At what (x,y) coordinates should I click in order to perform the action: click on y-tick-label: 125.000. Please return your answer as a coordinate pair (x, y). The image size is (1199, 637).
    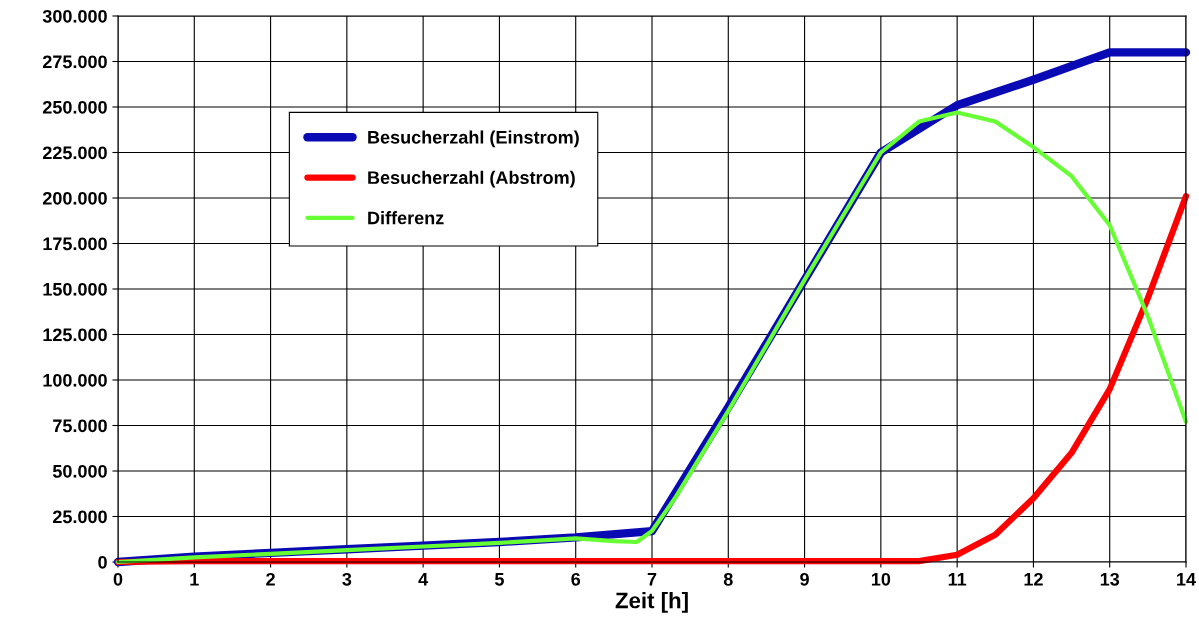
    Looking at the image, I should click on (75, 335).